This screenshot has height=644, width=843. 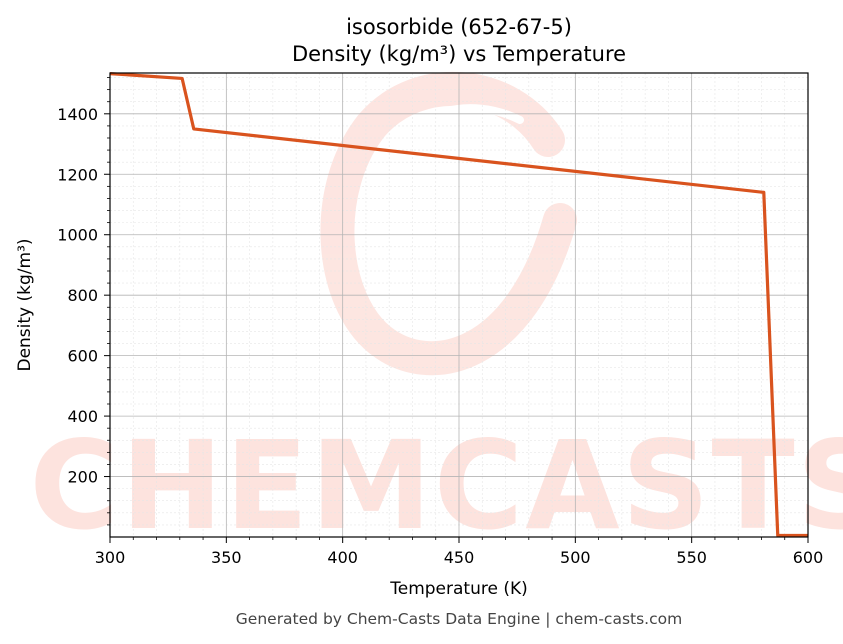 What do you see at coordinates (77, 235) in the screenshot?
I see `y-tick-label: 1000` at bounding box center [77, 235].